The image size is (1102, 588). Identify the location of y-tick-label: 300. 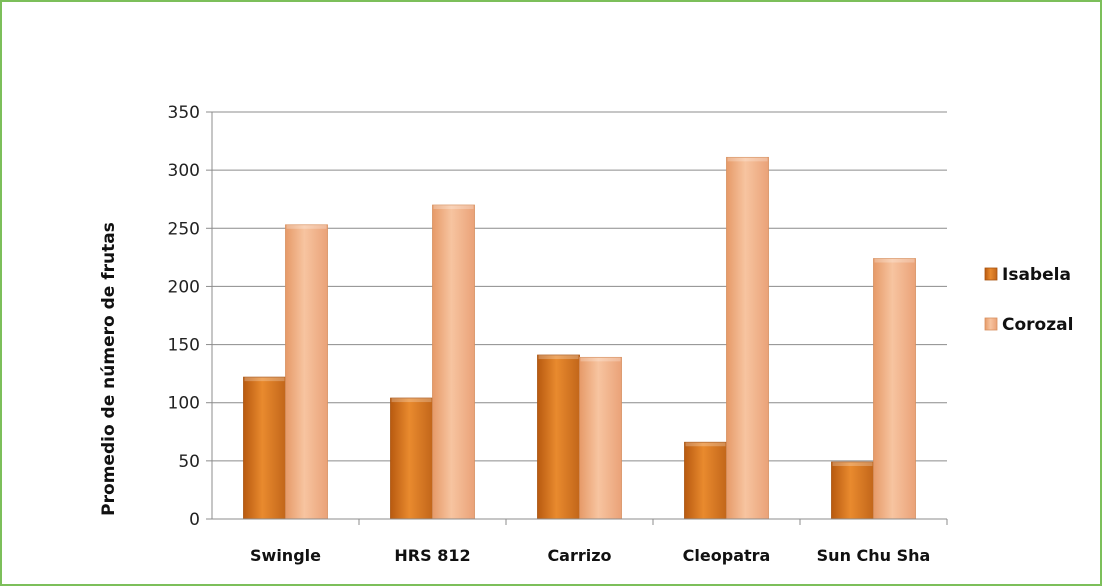
(184, 171).